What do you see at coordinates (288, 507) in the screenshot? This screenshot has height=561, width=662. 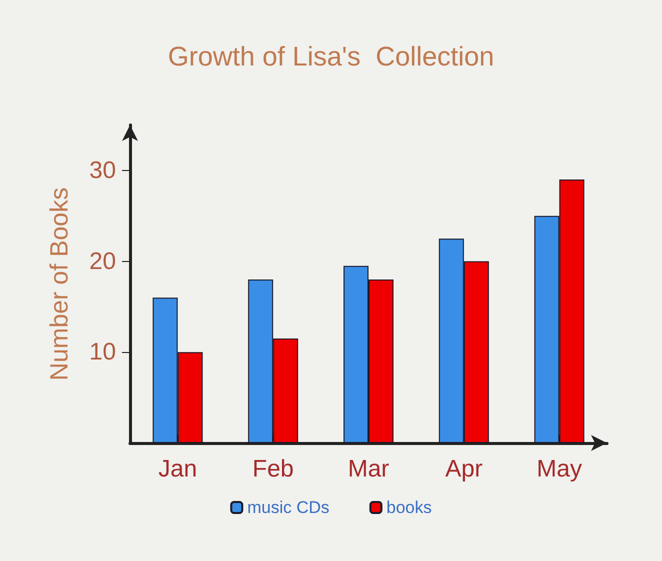 I see `legend-label: music CDs` at bounding box center [288, 507].